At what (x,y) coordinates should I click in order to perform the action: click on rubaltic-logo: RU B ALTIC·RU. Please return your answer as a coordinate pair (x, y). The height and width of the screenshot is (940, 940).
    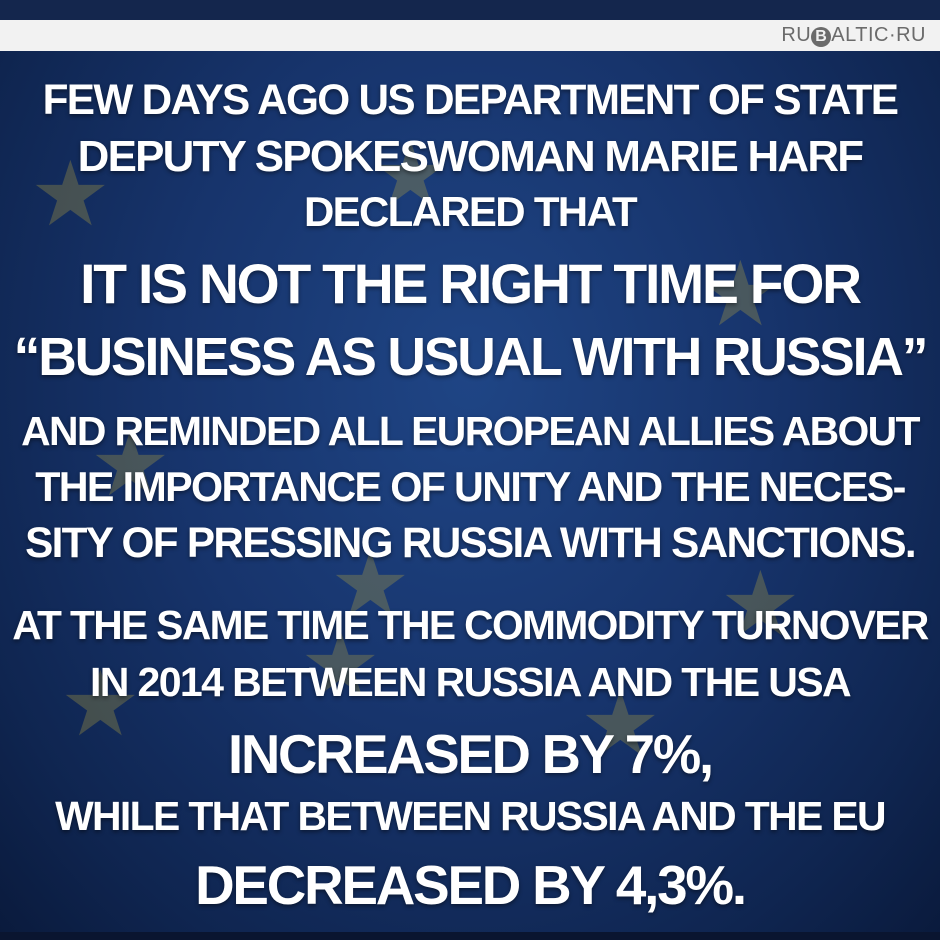
    Looking at the image, I should click on (853, 35).